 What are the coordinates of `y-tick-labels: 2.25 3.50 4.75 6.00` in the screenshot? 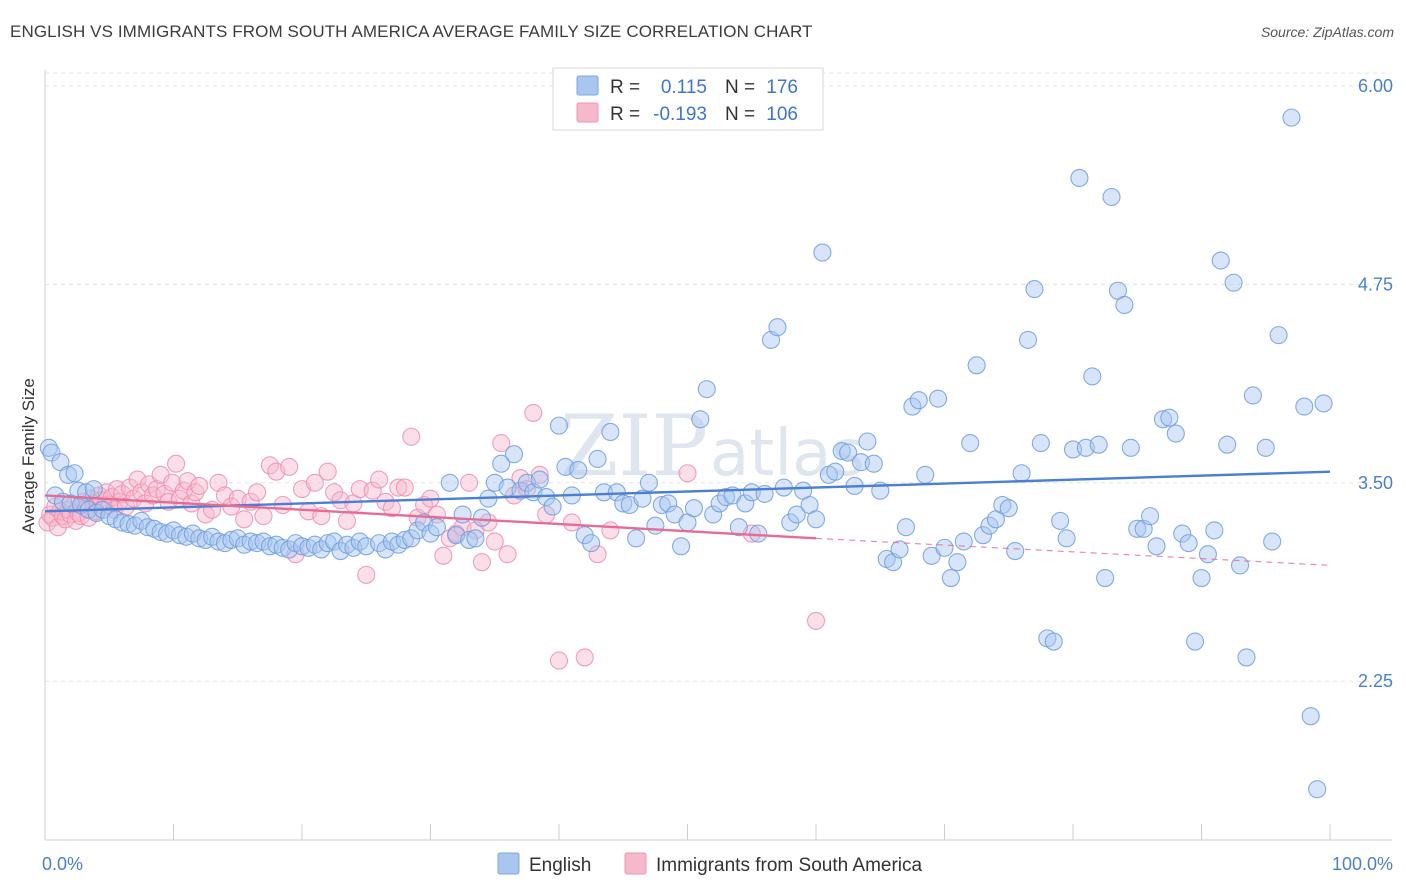 It's located at (1375, 383).